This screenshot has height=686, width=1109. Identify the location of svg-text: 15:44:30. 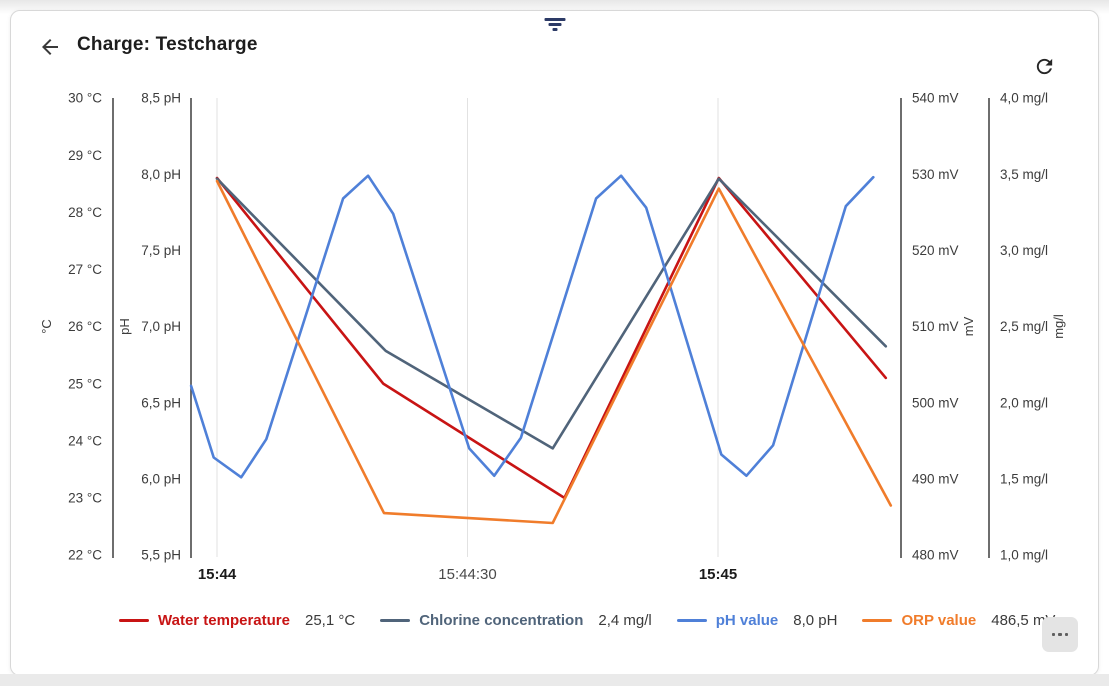
(467, 574).